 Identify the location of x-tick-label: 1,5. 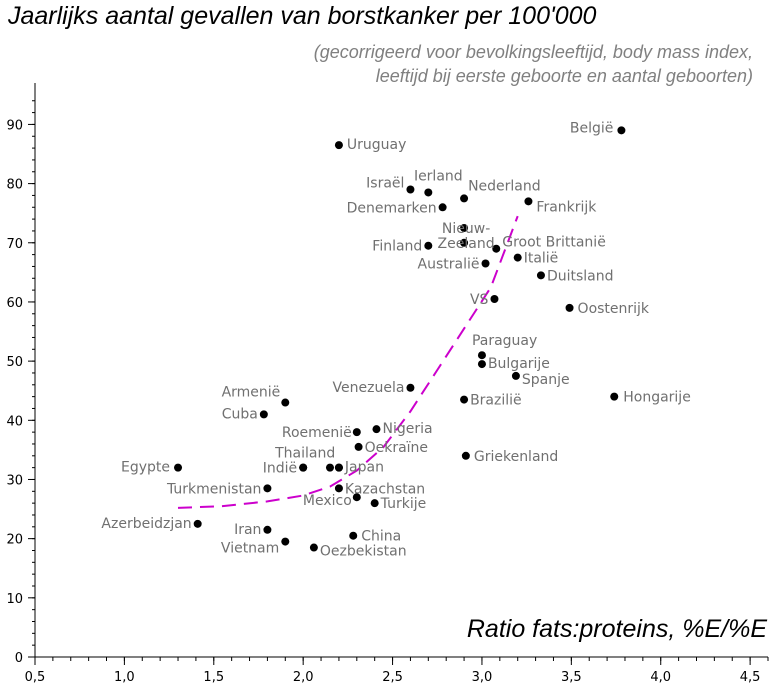
(213, 677).